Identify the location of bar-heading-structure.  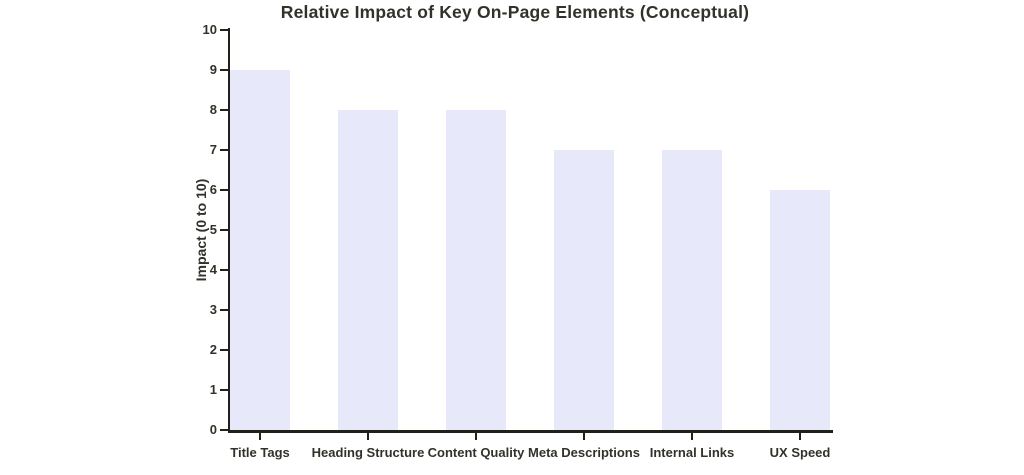
(368, 270).